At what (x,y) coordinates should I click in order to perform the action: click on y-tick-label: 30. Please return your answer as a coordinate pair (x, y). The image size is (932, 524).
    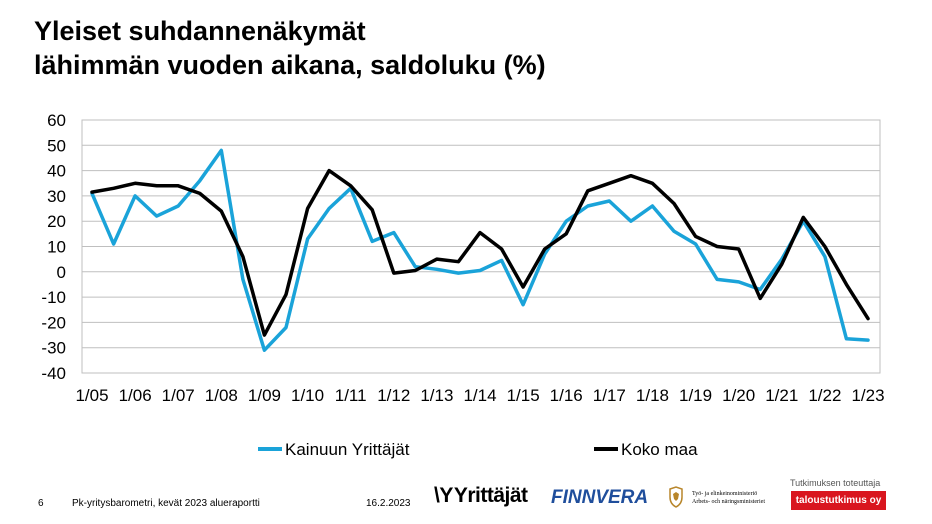
    Looking at the image, I should click on (56, 196).